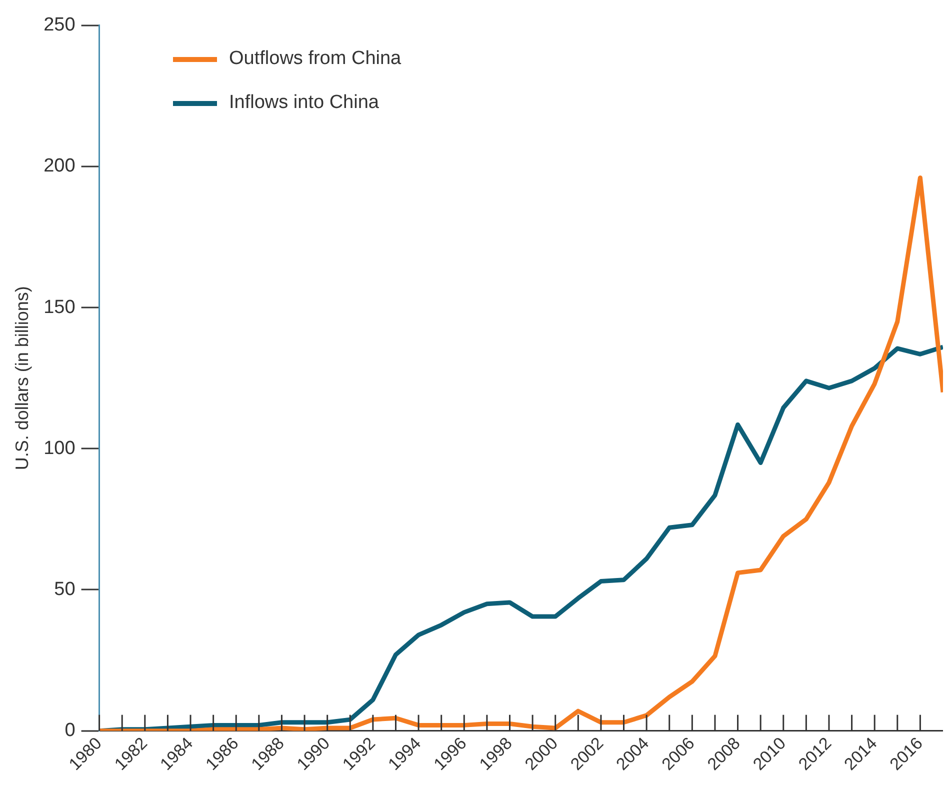 The width and height of the screenshot is (951, 785). Describe the element at coordinates (60, 448) in the screenshot. I see `y-tick-label: 100` at that location.